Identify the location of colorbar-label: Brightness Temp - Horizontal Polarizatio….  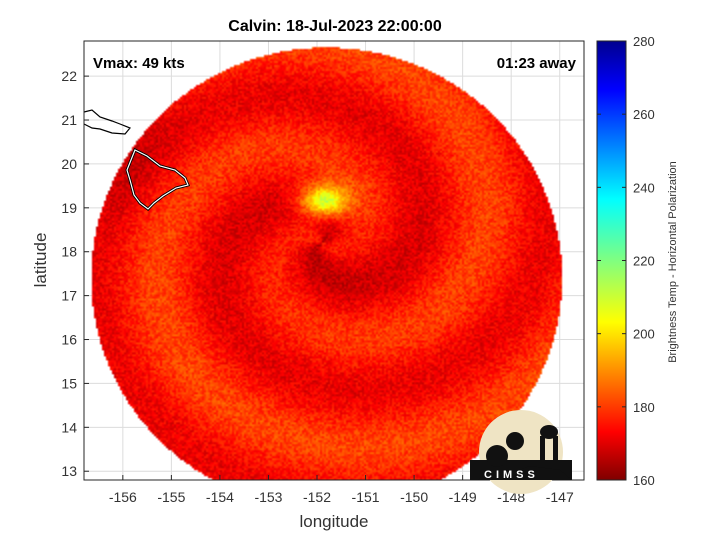
(673, 262).